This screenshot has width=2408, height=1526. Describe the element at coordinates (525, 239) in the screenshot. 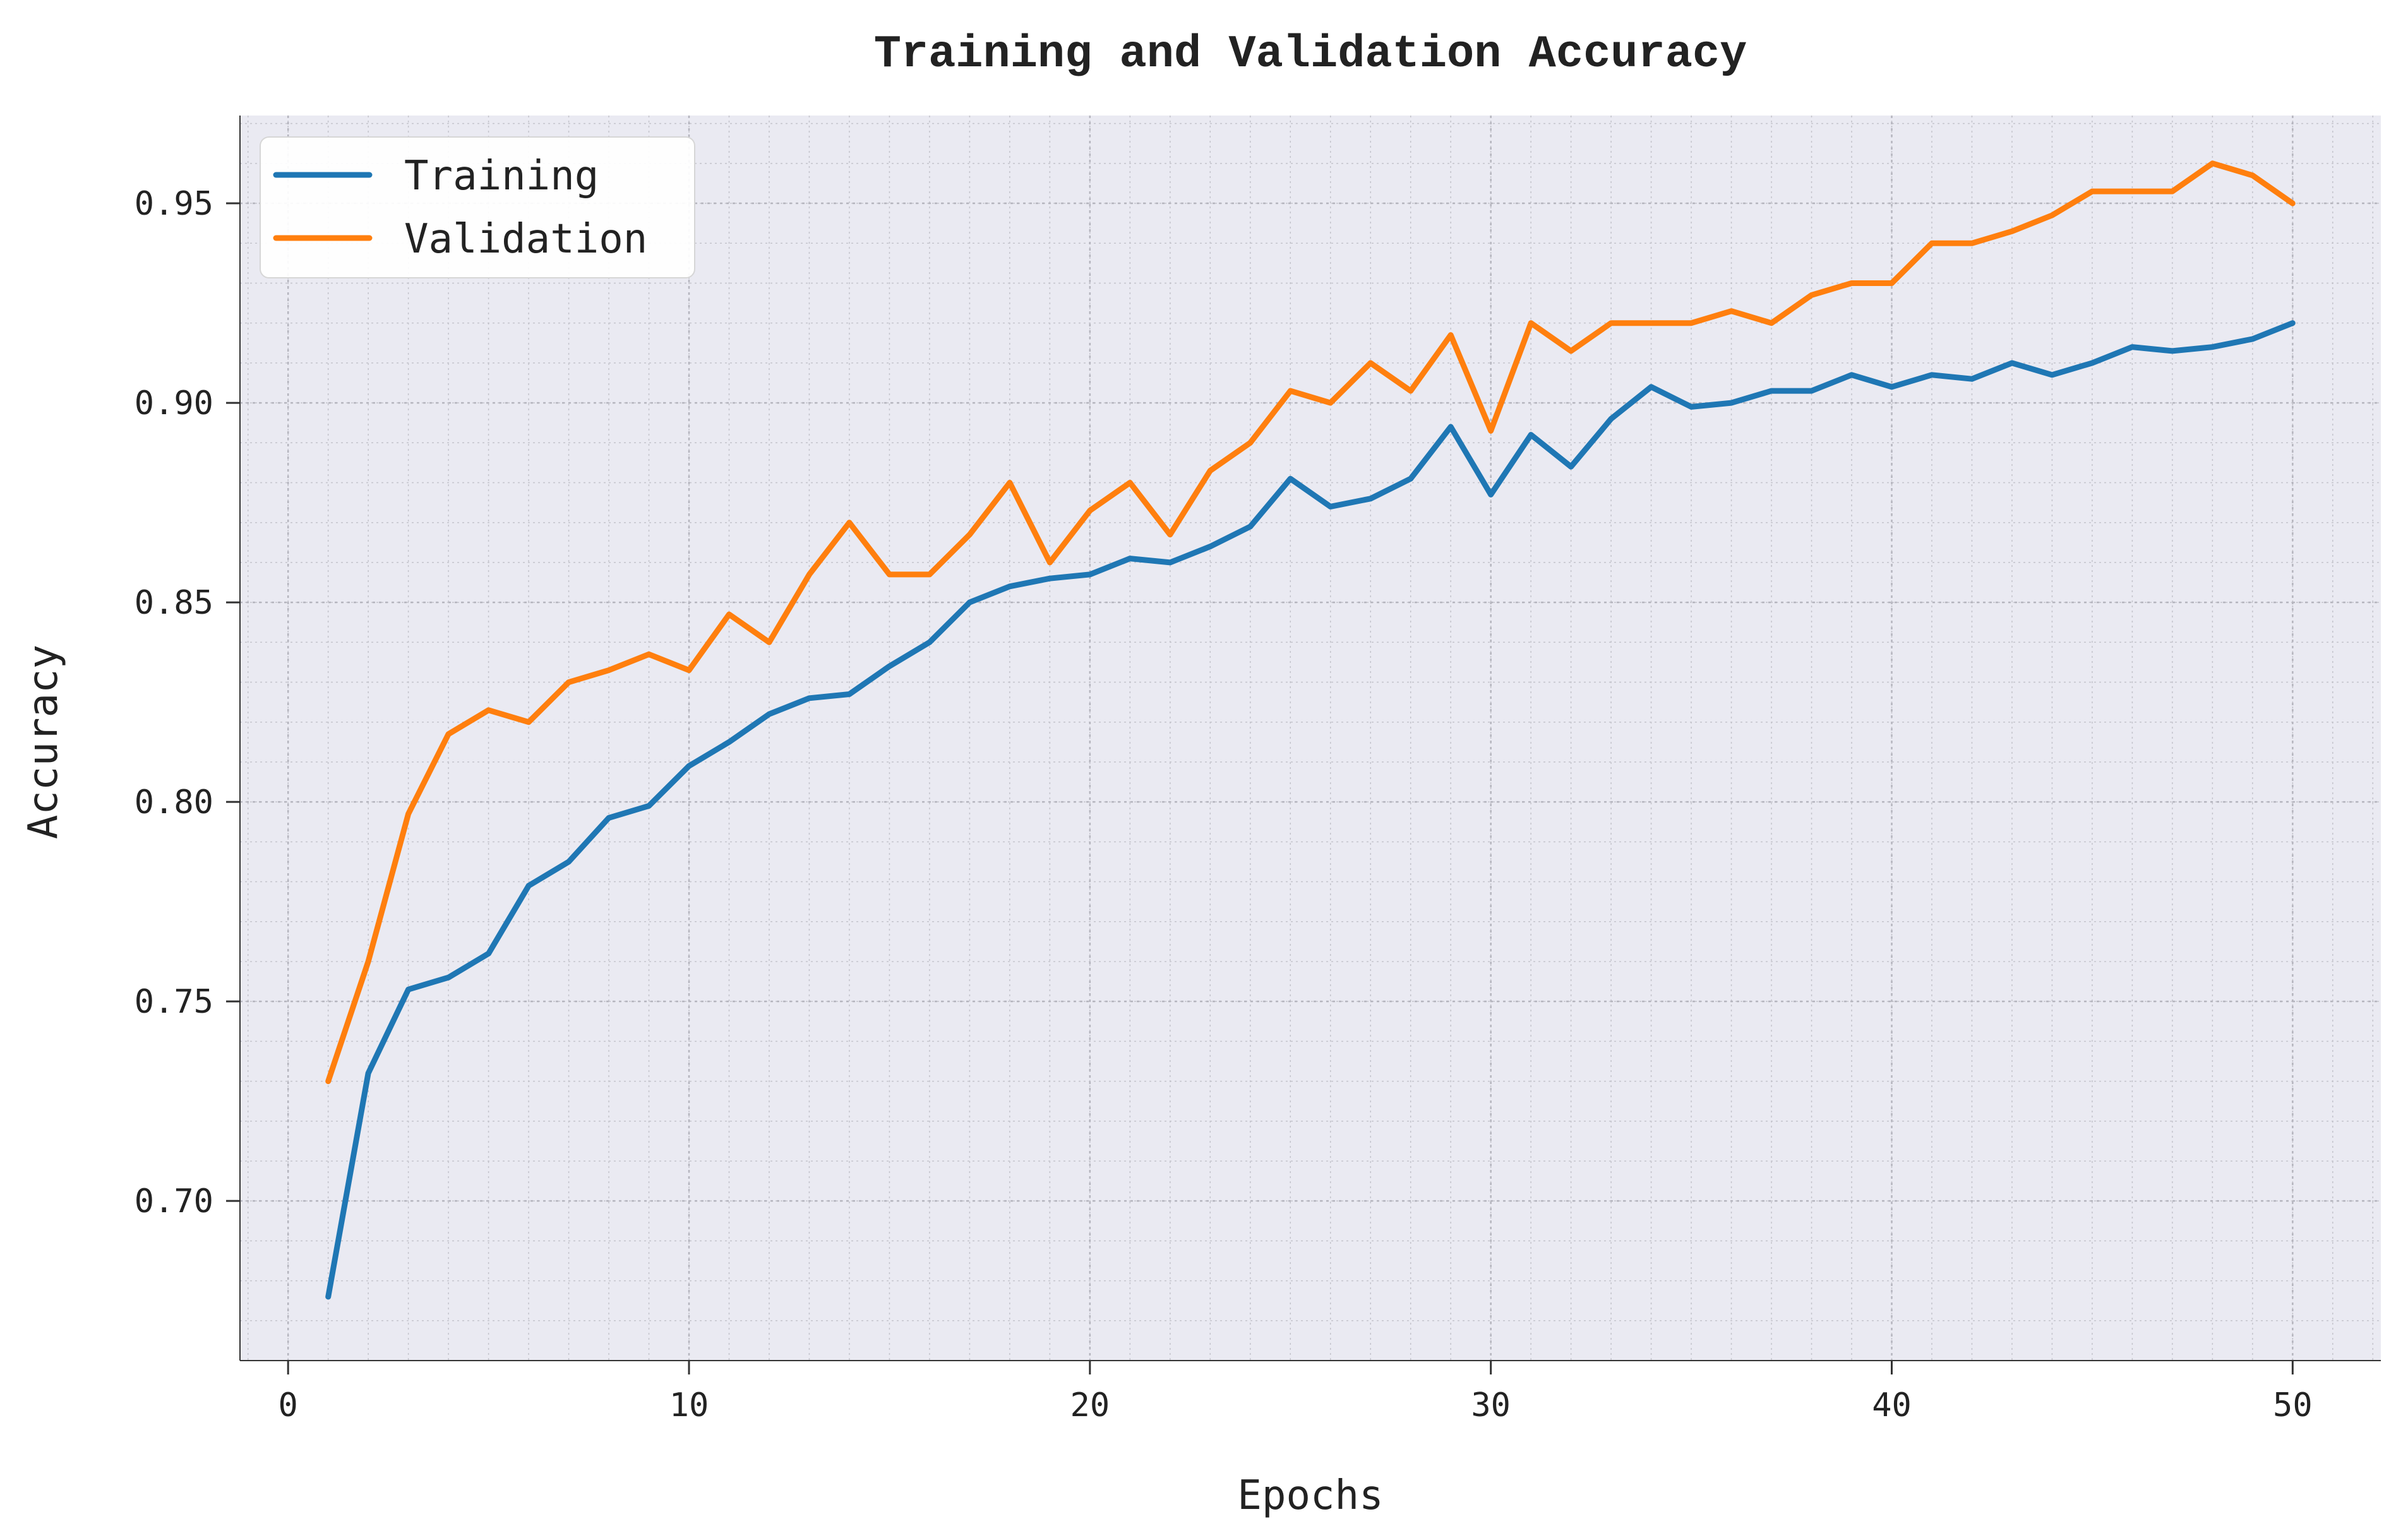

I see `legend-label-validation: Validation` at that location.